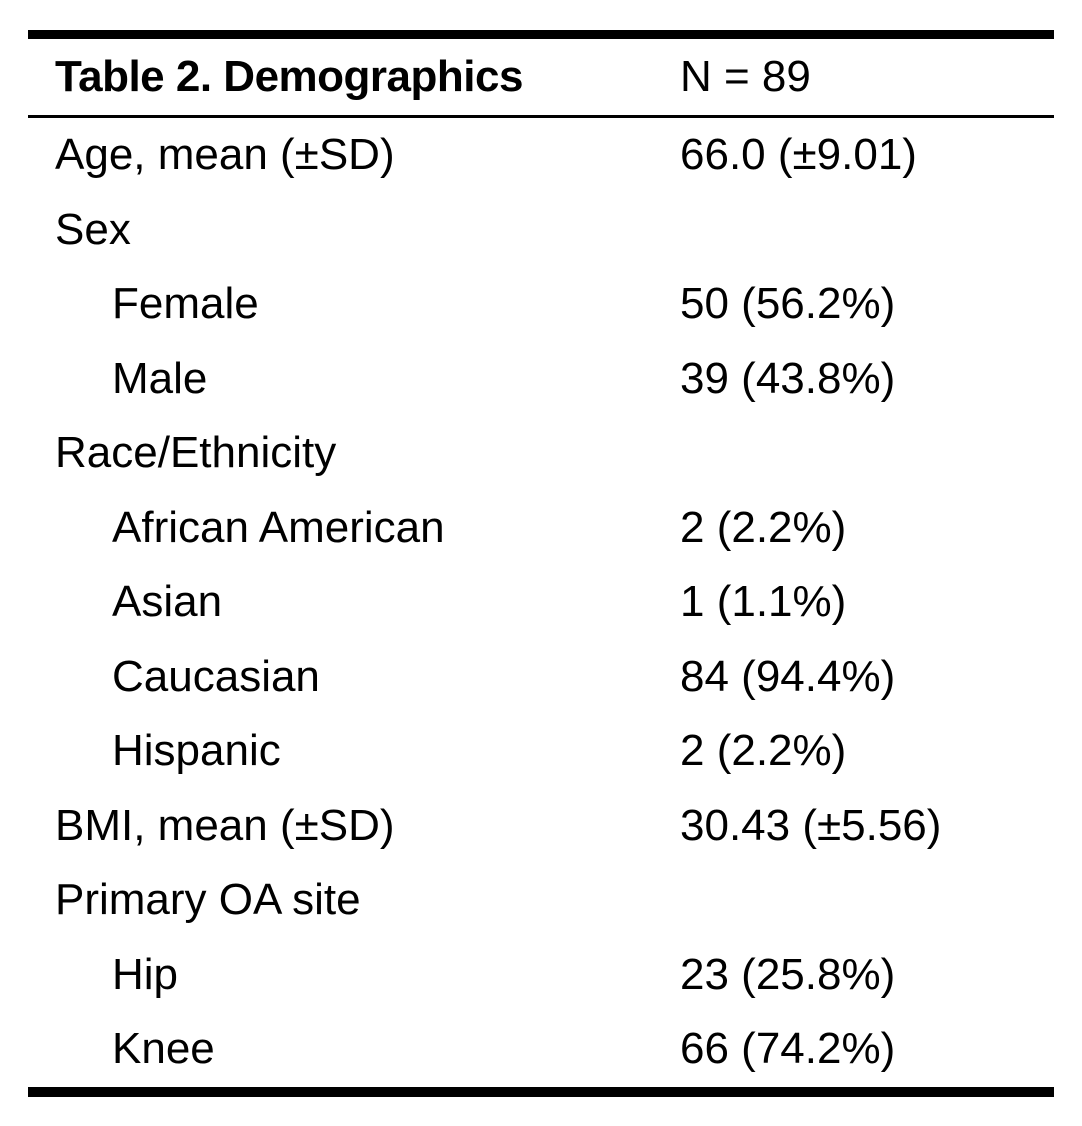 Image resolution: width=1082 pixels, height=1126 pixels. I want to click on table-row: Knee 66 (74.2%), so click(541, 1049).